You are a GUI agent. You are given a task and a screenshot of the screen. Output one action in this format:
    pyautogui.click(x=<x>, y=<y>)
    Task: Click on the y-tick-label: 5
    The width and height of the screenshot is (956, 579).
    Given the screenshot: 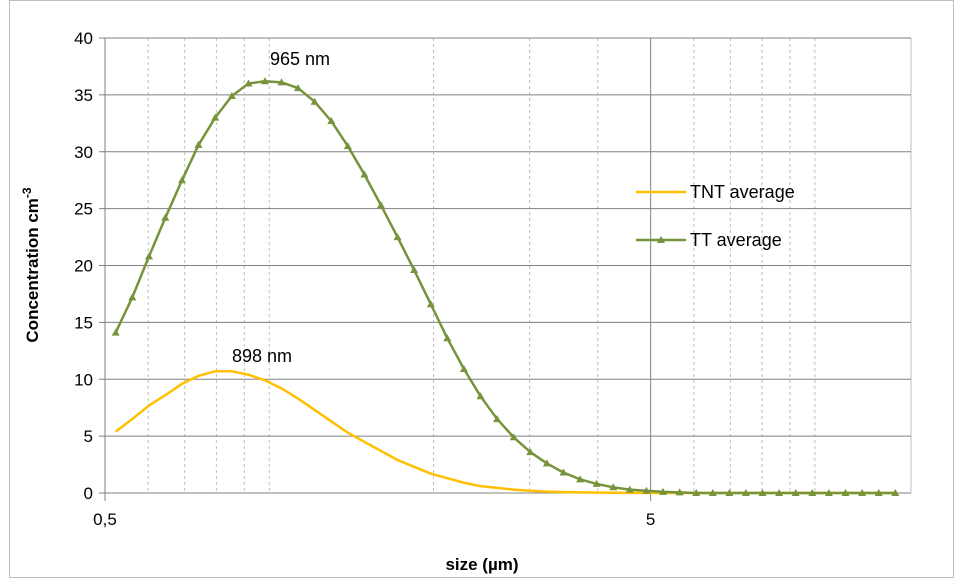 What is the action you would take?
    pyautogui.click(x=88, y=436)
    